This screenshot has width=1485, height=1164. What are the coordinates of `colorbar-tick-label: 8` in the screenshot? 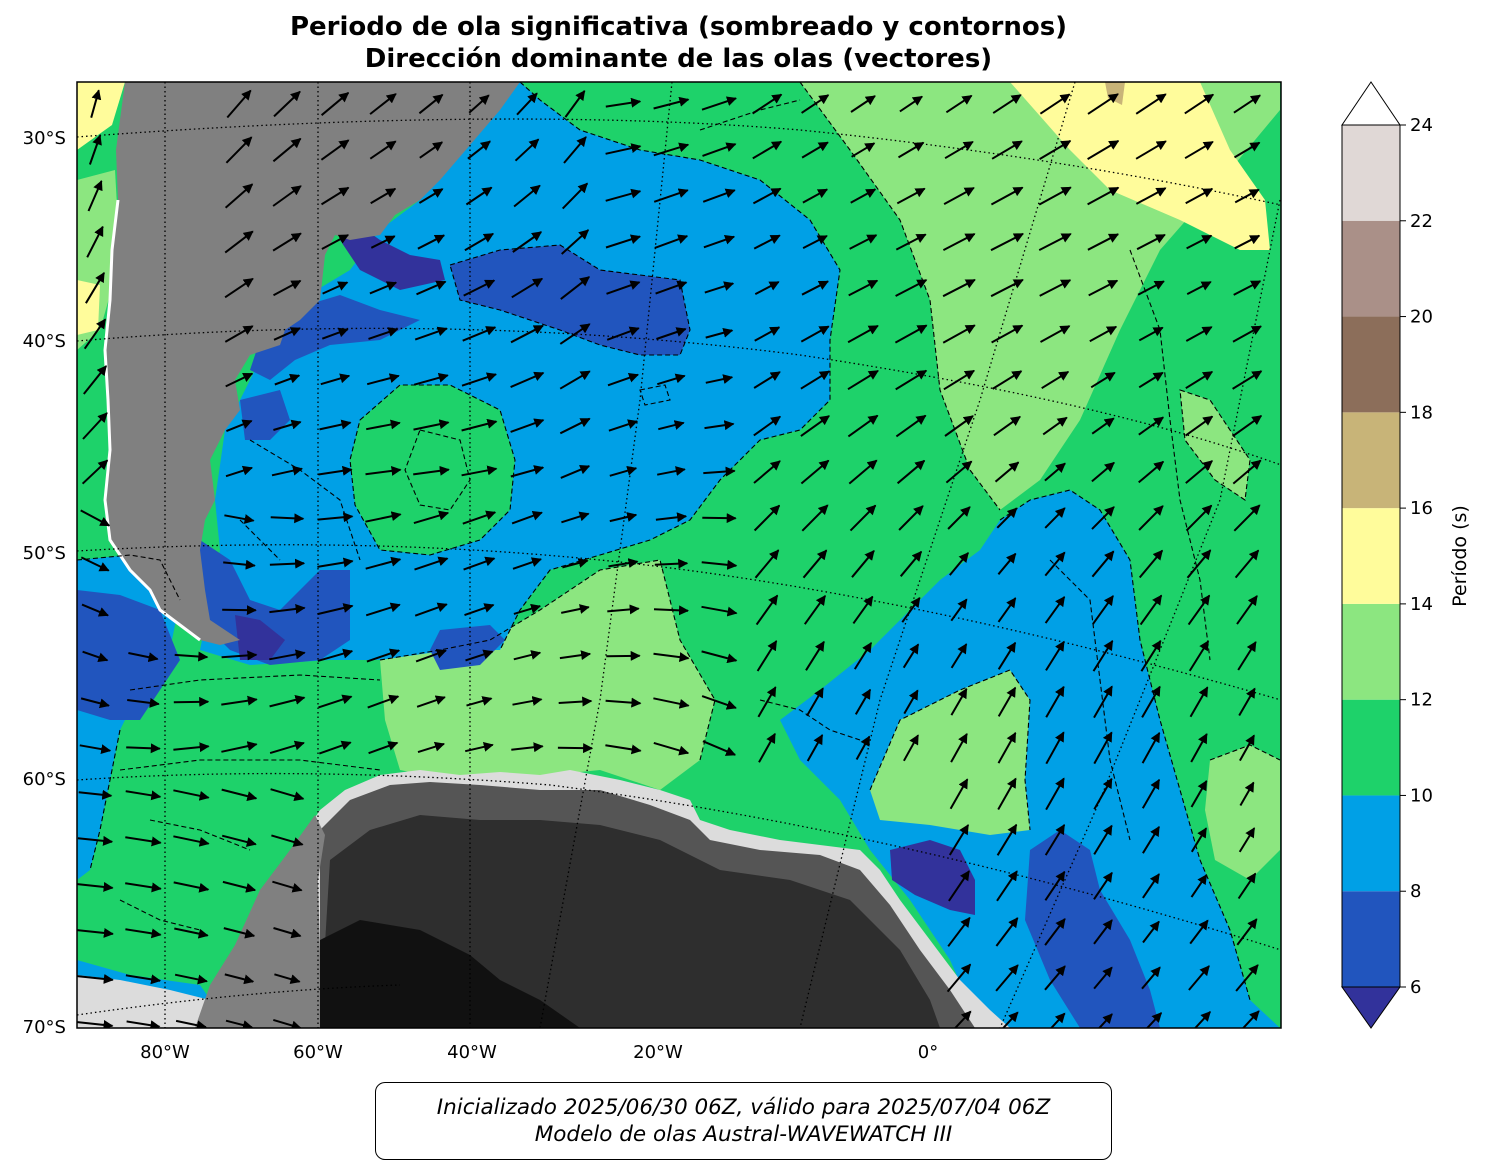 It's located at (1415, 891).